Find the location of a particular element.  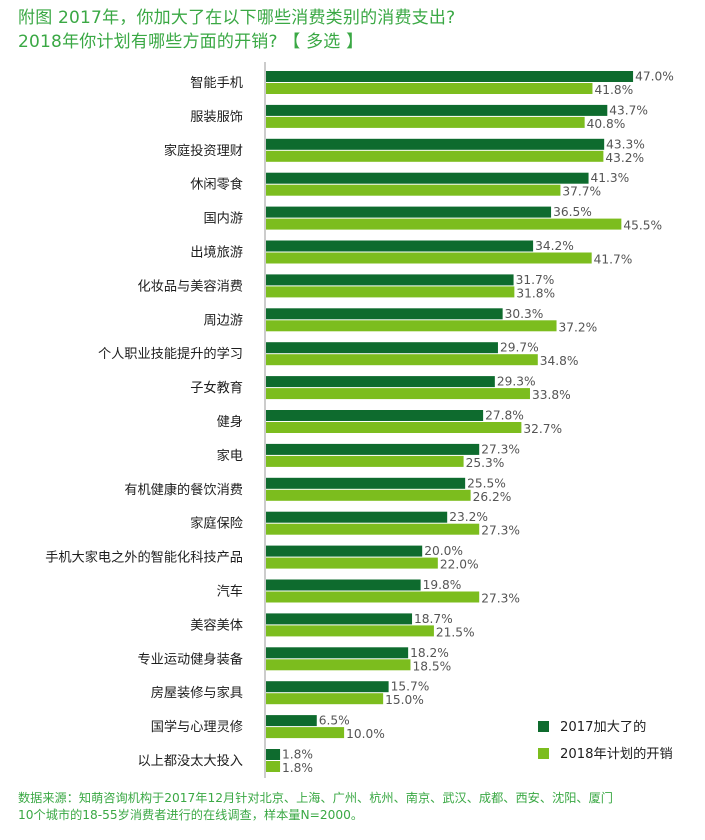

data-label-2017: 18.2% is located at coordinates (429, 653).